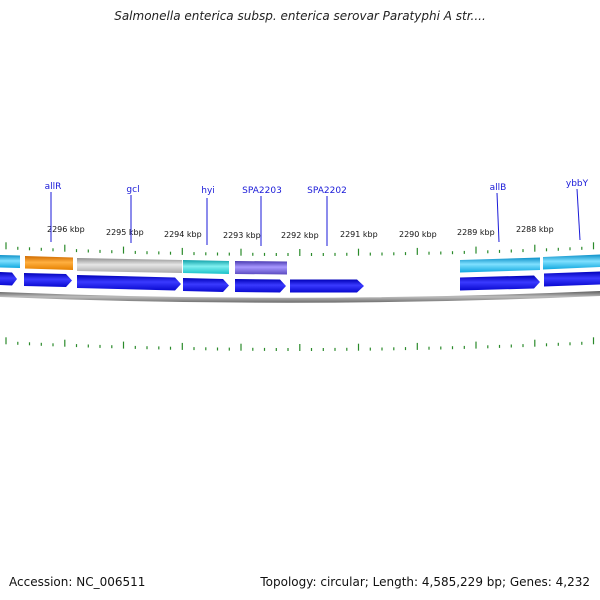 The width and height of the screenshot is (600, 600). I want to click on feature-block-gcl, so click(129, 265).